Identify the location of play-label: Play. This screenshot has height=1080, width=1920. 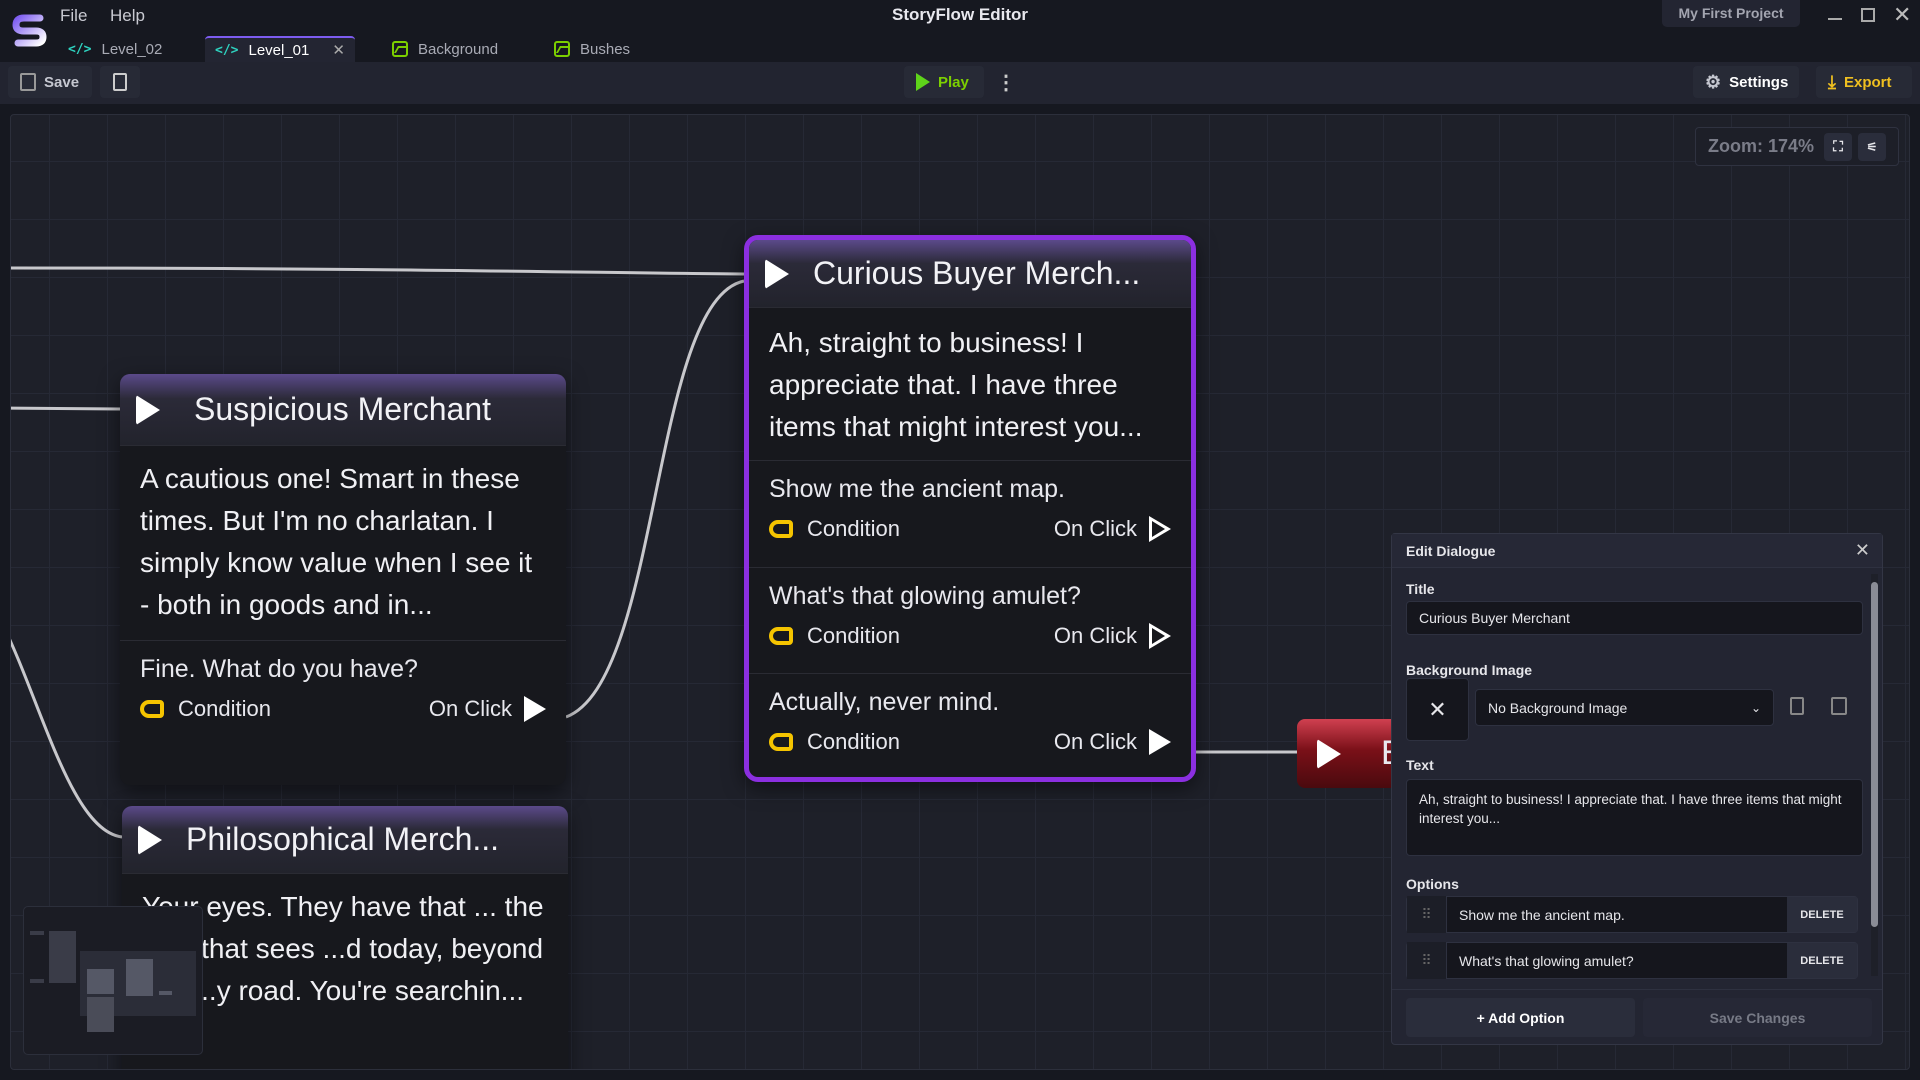
(953, 82).